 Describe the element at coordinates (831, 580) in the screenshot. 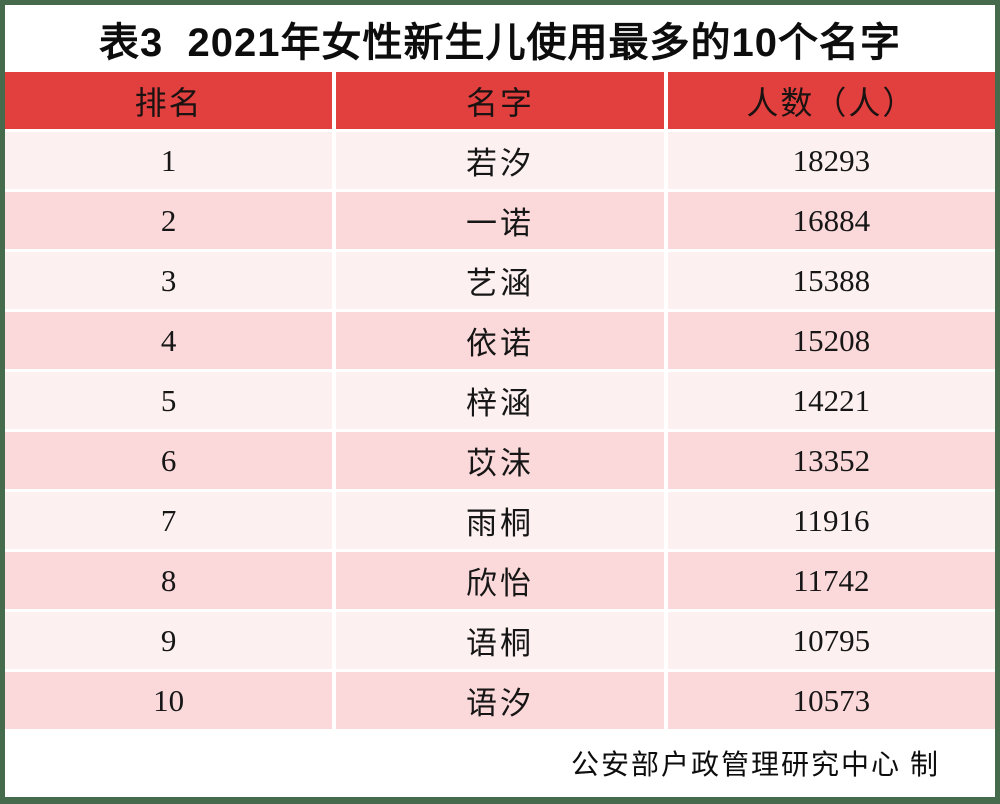

I see `count-cell: 11742` at that location.